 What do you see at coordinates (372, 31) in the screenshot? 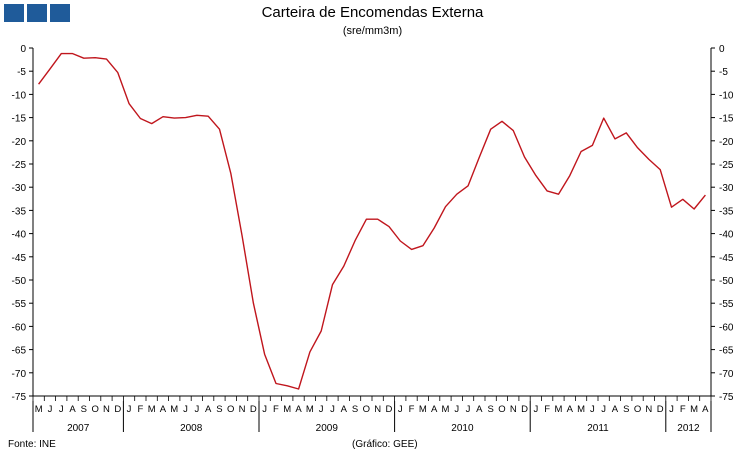
I see `chart-subtitle: (sre/mm3m)` at bounding box center [372, 31].